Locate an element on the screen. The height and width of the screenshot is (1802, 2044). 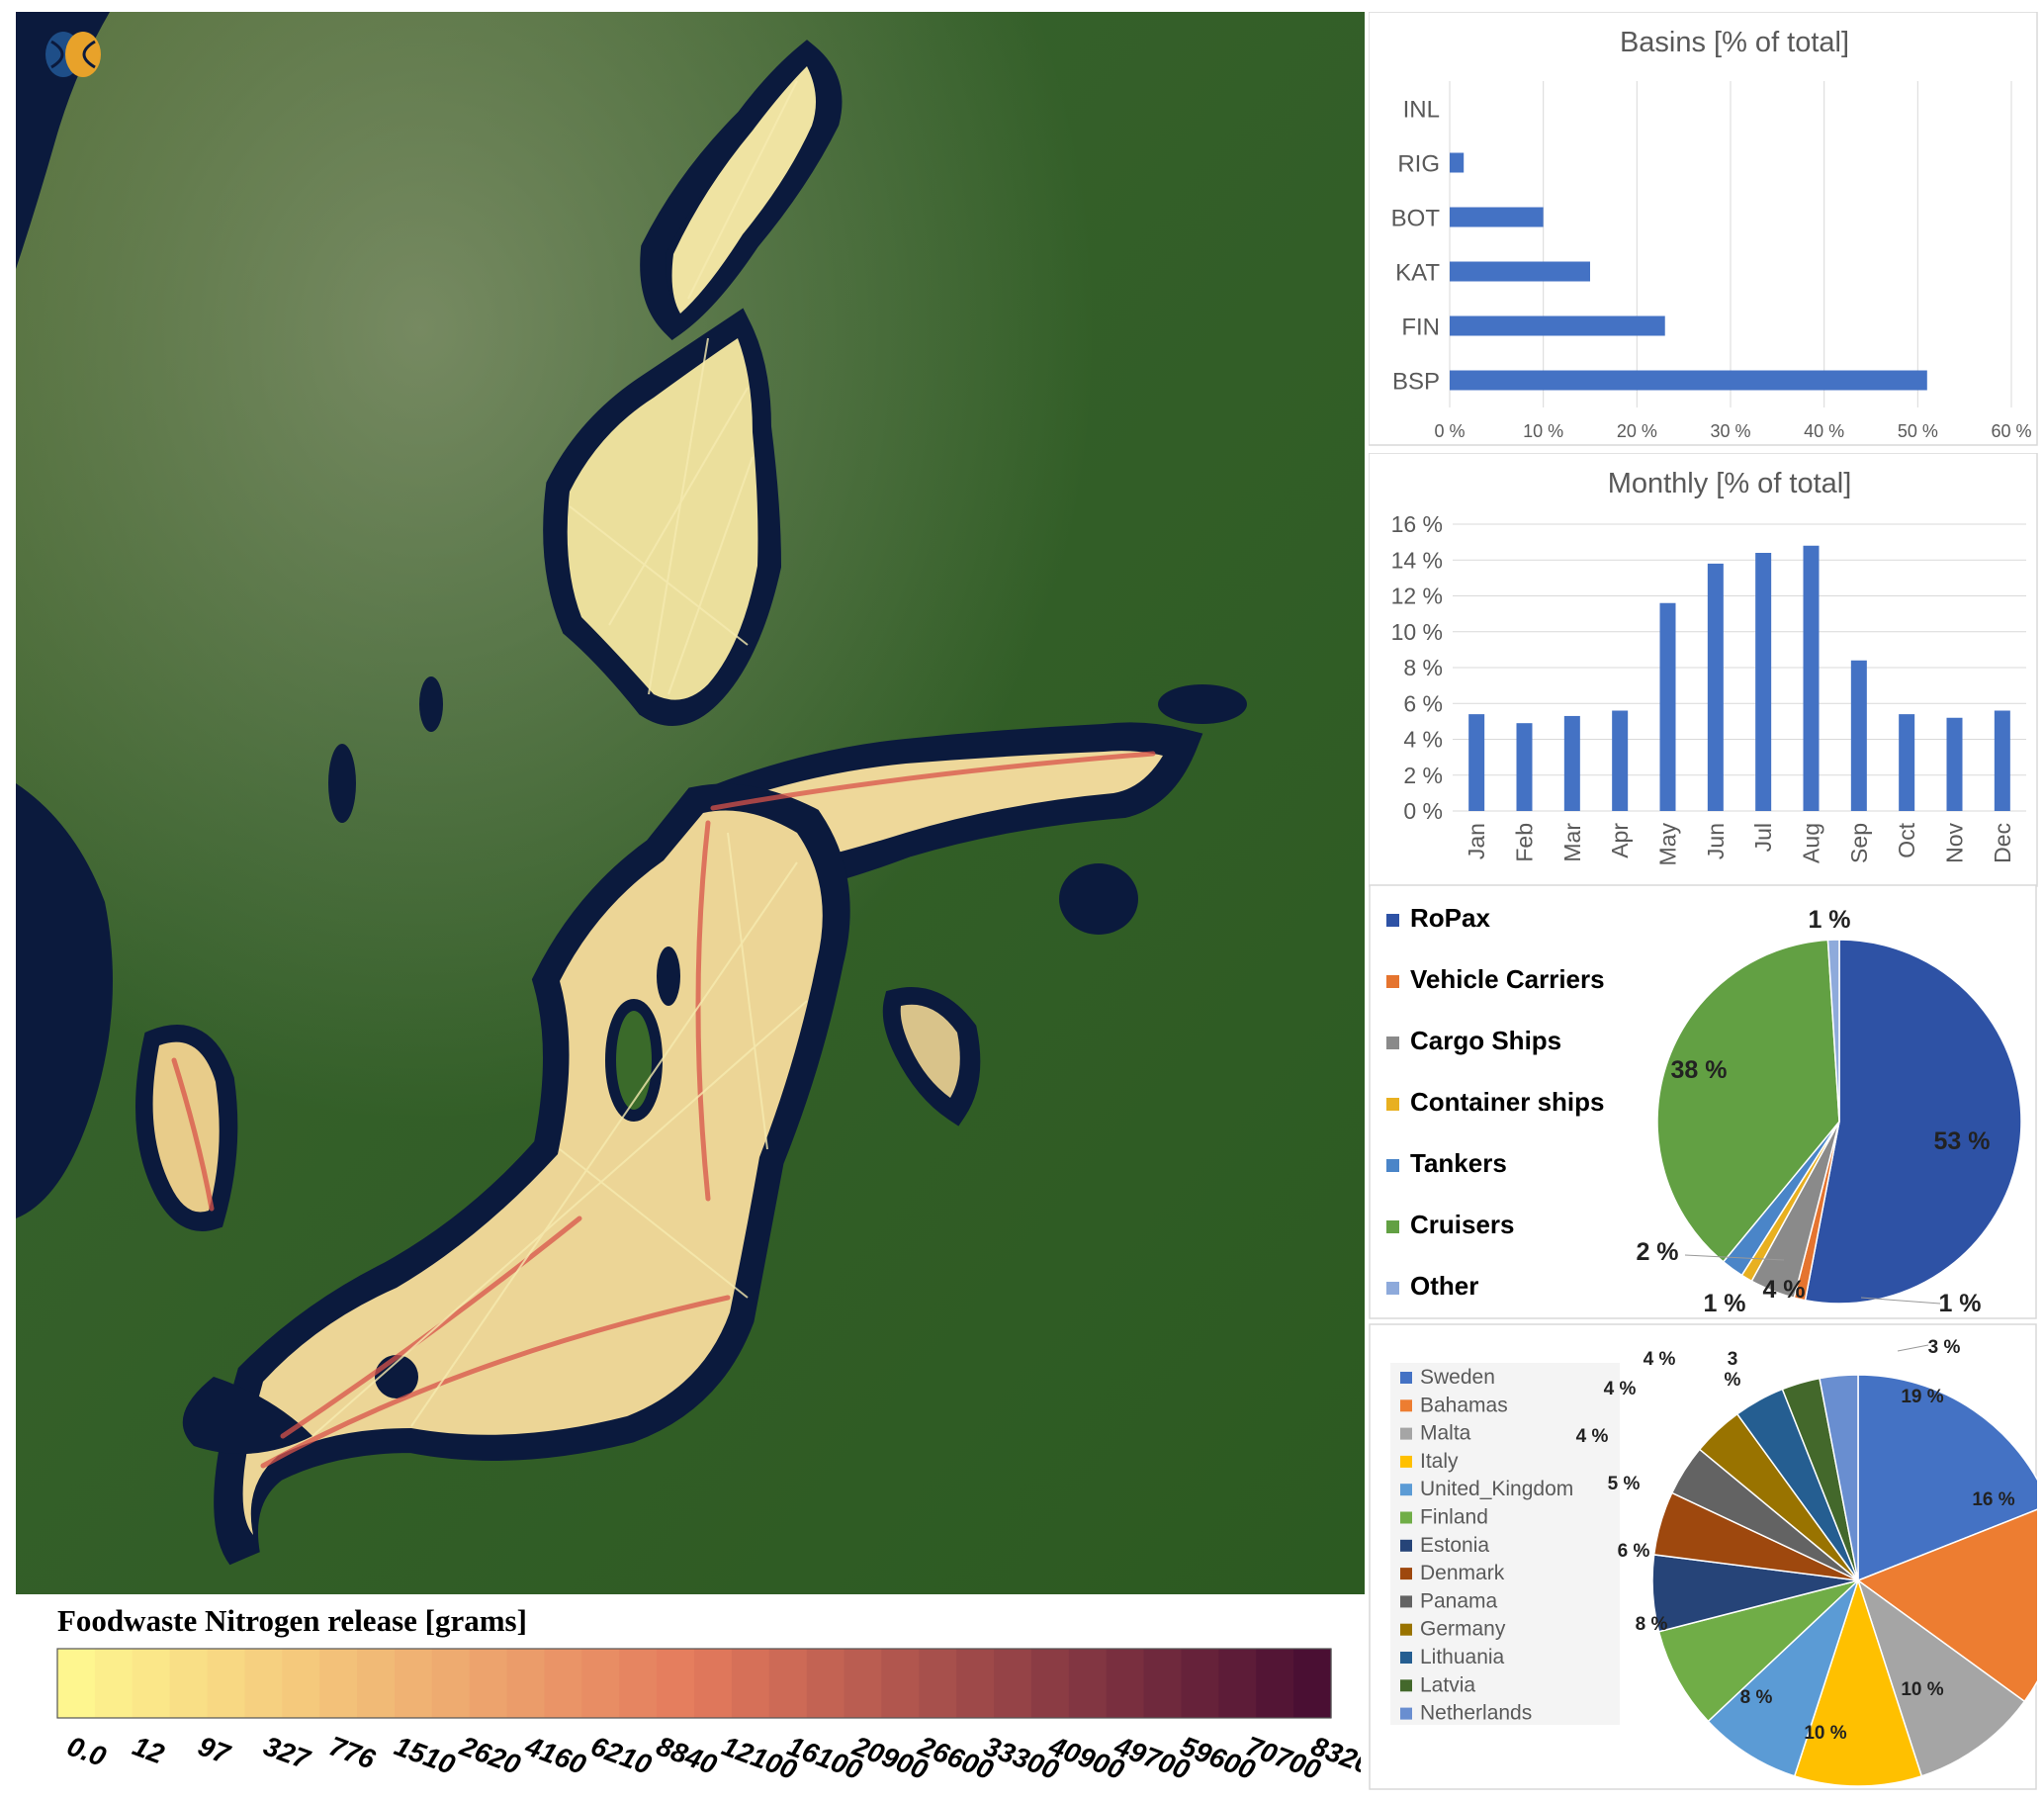
monthly-y-tick: 12 % is located at coordinates (1417, 596).